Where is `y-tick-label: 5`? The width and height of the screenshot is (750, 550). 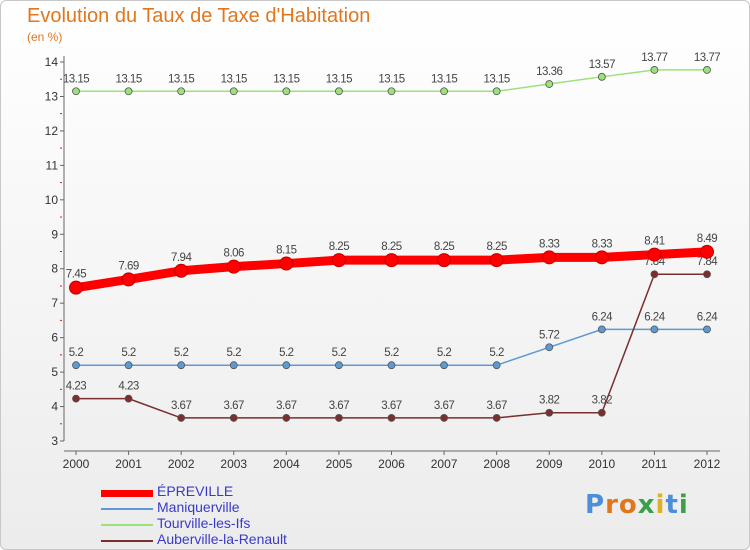
y-tick-label: 5 is located at coordinates (54, 372).